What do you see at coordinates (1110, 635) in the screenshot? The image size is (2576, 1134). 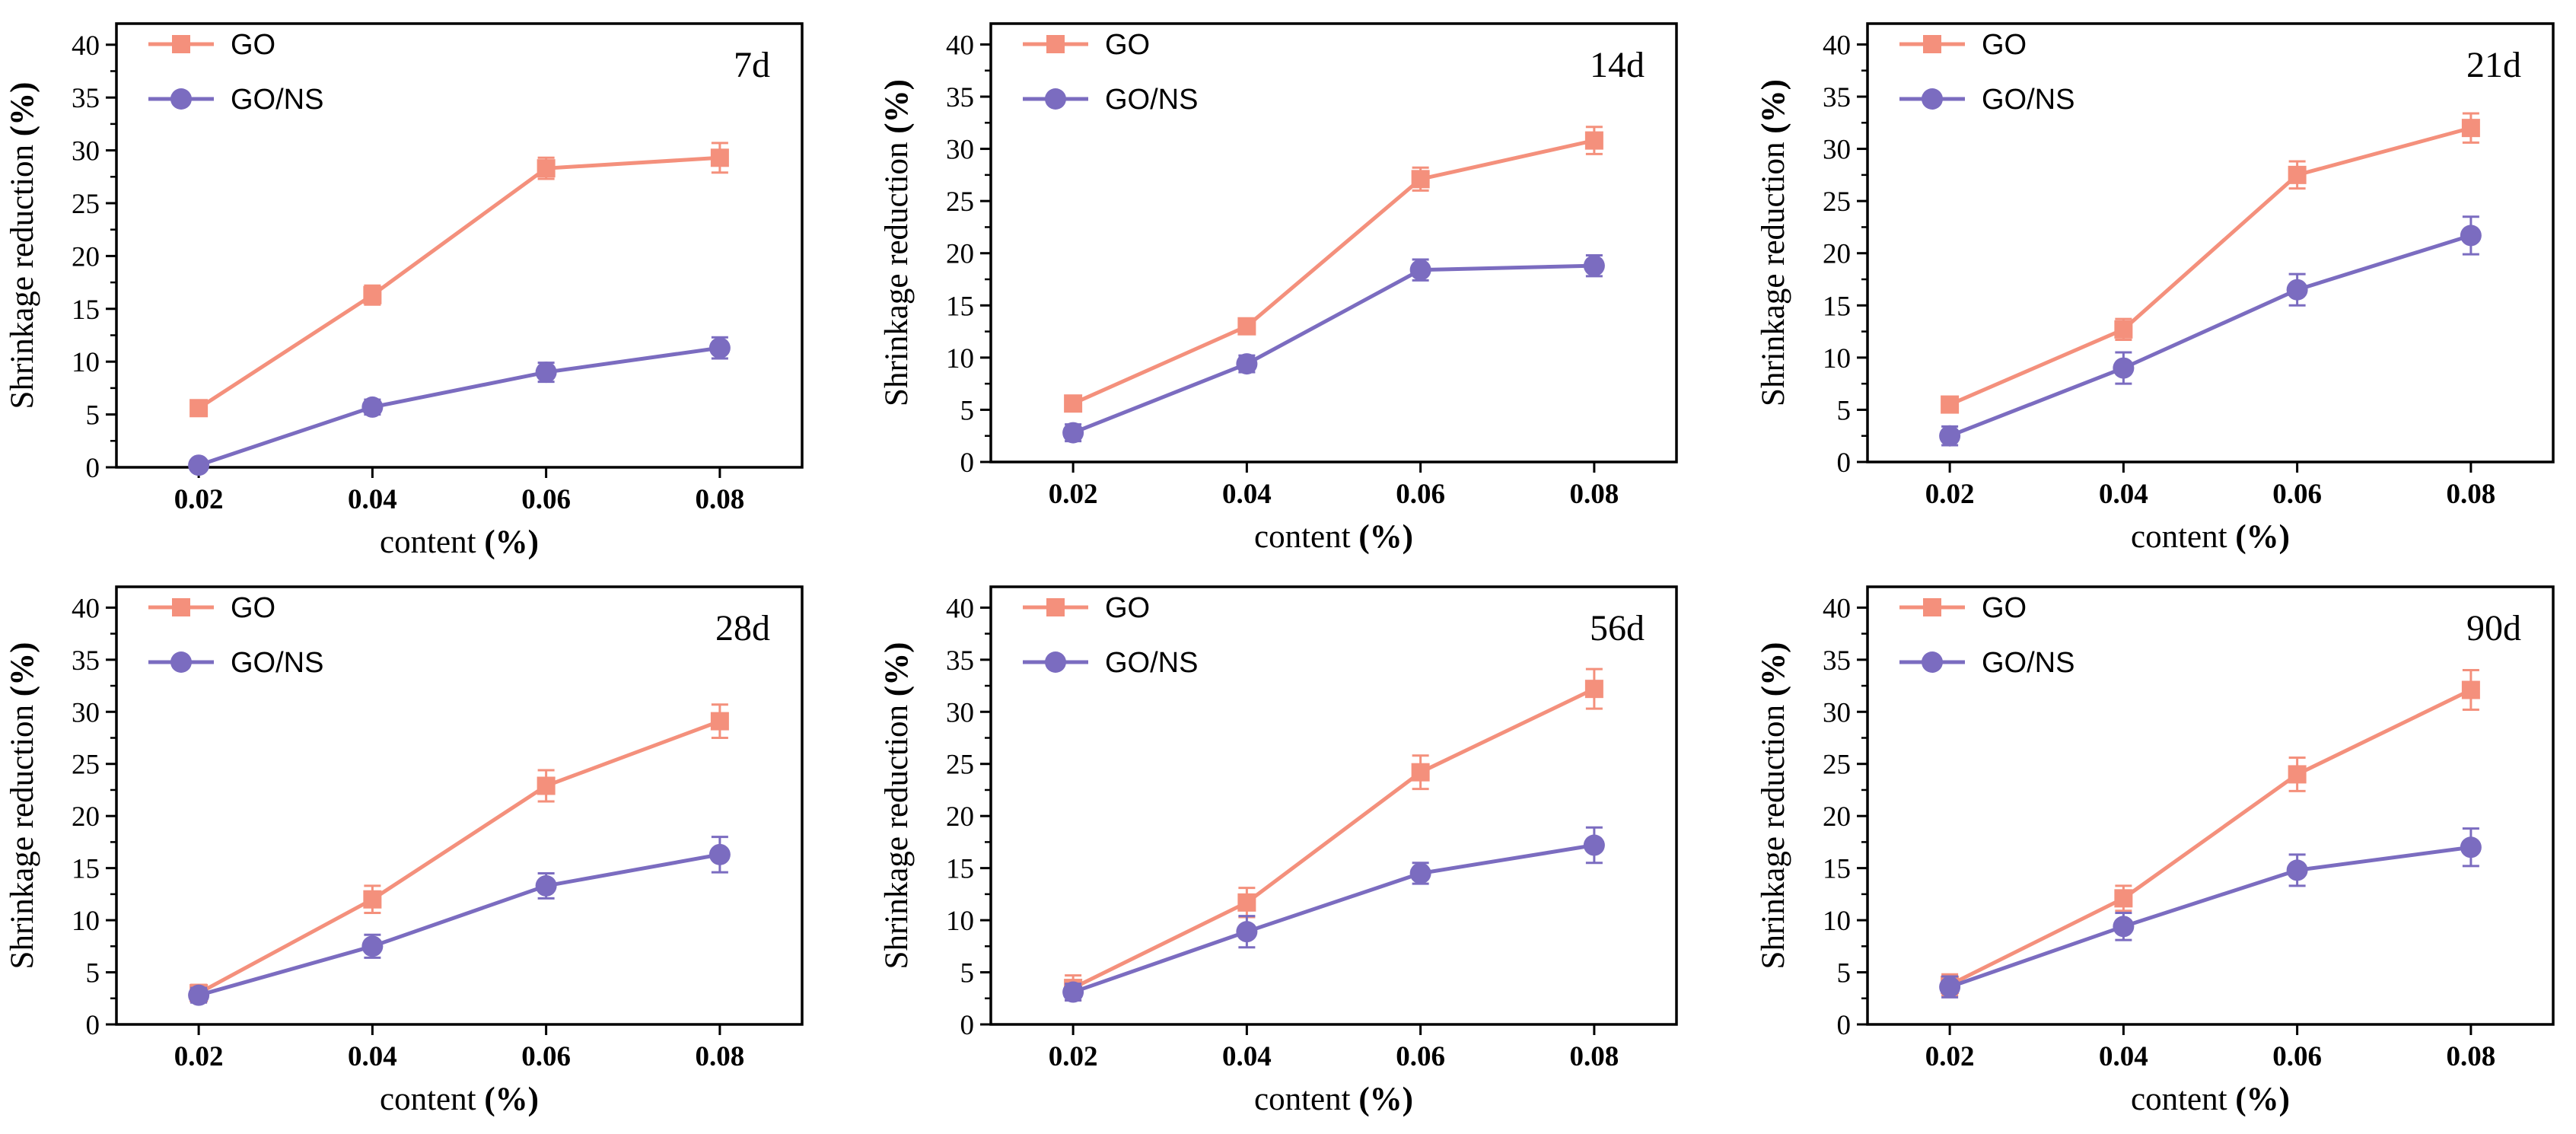 I see `legend: GO GO/NS` at bounding box center [1110, 635].